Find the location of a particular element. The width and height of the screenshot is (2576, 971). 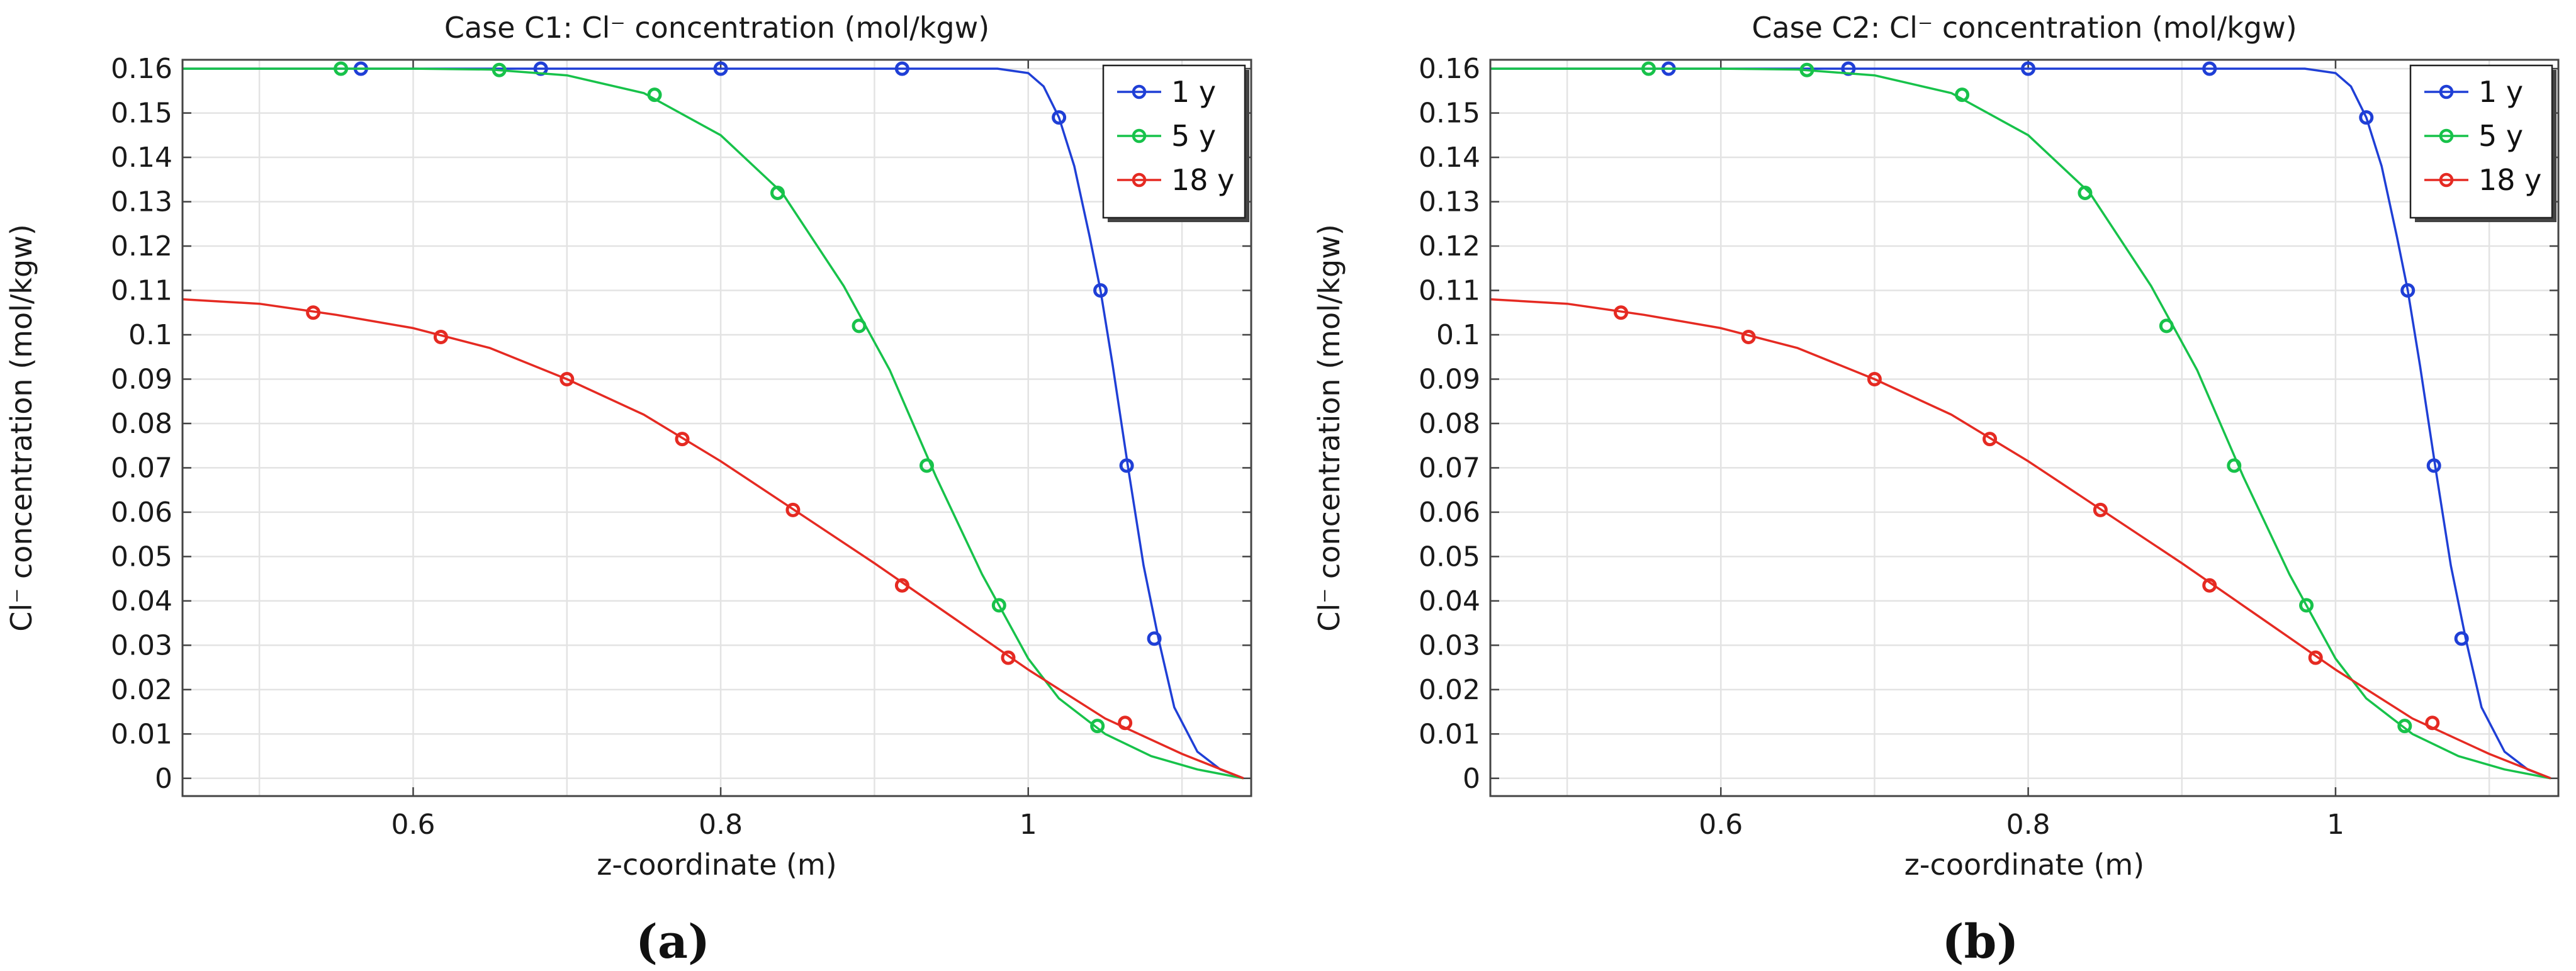

y-tick-label: 0.08 is located at coordinates (1449, 424).